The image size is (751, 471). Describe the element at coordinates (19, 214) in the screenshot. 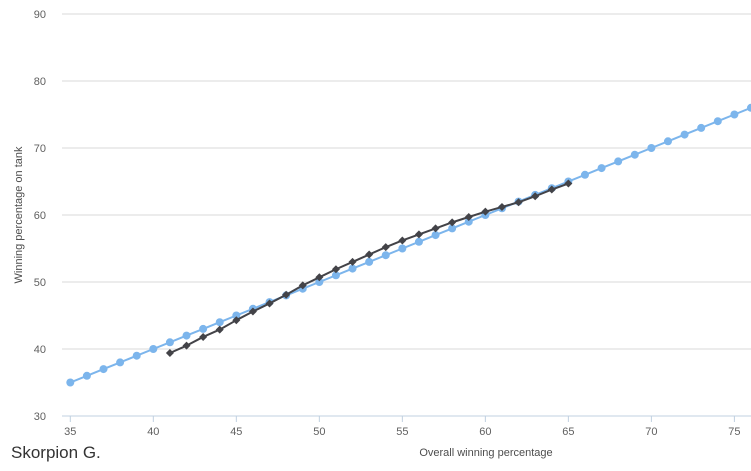

I see `y-axis-title: Winning percentage on tank` at that location.